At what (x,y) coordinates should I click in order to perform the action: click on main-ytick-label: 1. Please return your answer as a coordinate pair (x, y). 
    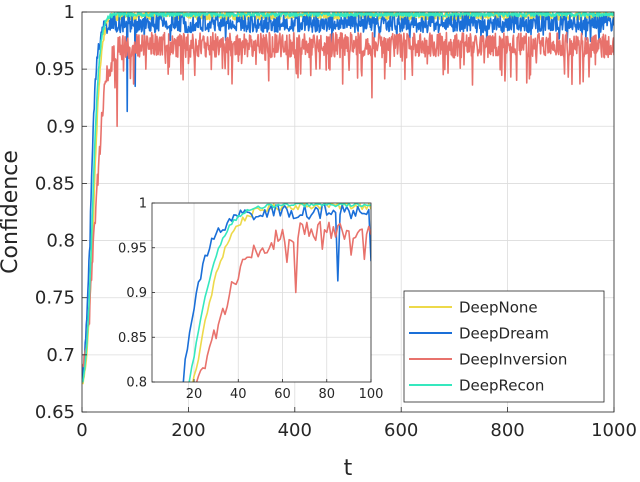
    Looking at the image, I should click on (69, 12).